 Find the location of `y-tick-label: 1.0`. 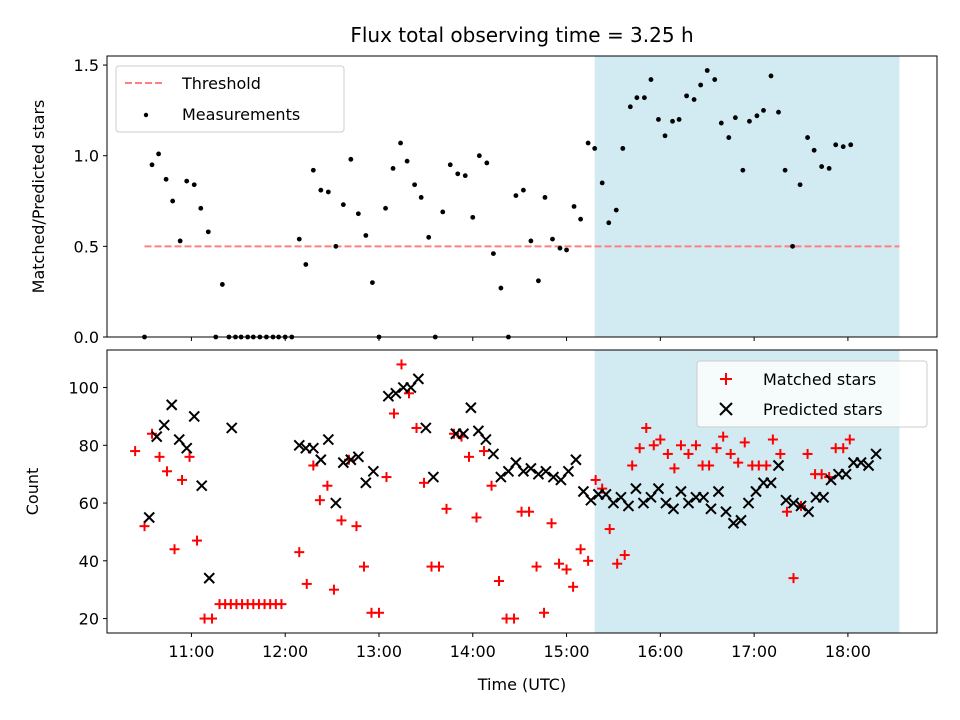

y-tick-label: 1.0 is located at coordinates (86, 156).